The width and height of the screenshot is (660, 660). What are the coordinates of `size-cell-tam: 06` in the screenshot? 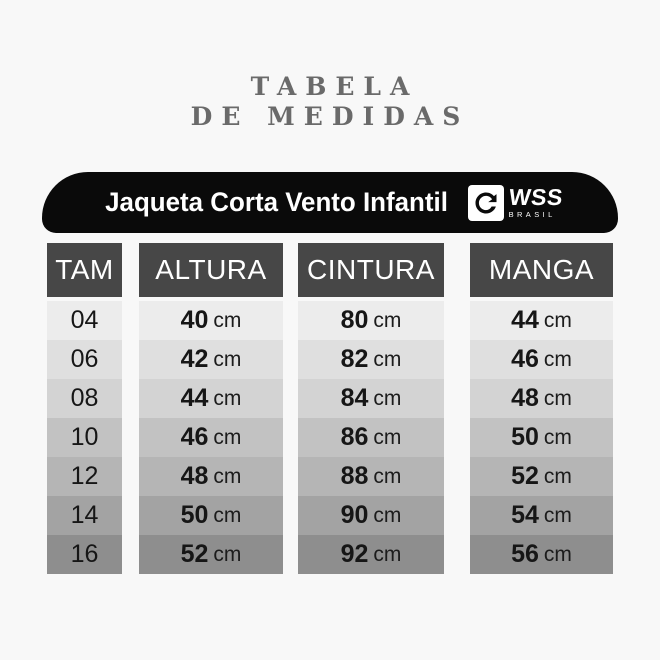 It's located at (84, 359).